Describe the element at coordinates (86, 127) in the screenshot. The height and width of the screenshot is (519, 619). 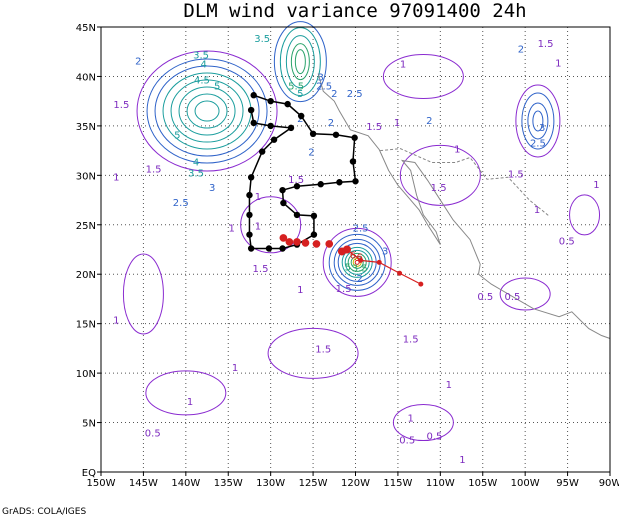
I see `y-tick-label: 35N` at that location.